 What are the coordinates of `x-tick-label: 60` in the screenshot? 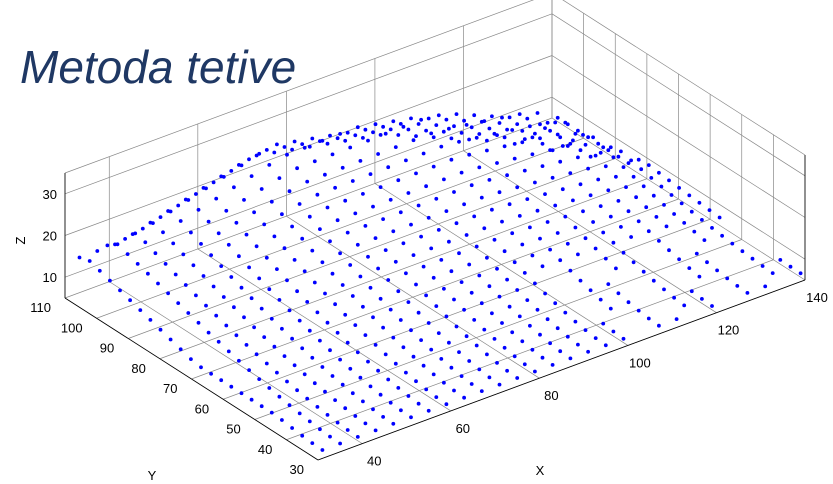 It's located at (463, 428).